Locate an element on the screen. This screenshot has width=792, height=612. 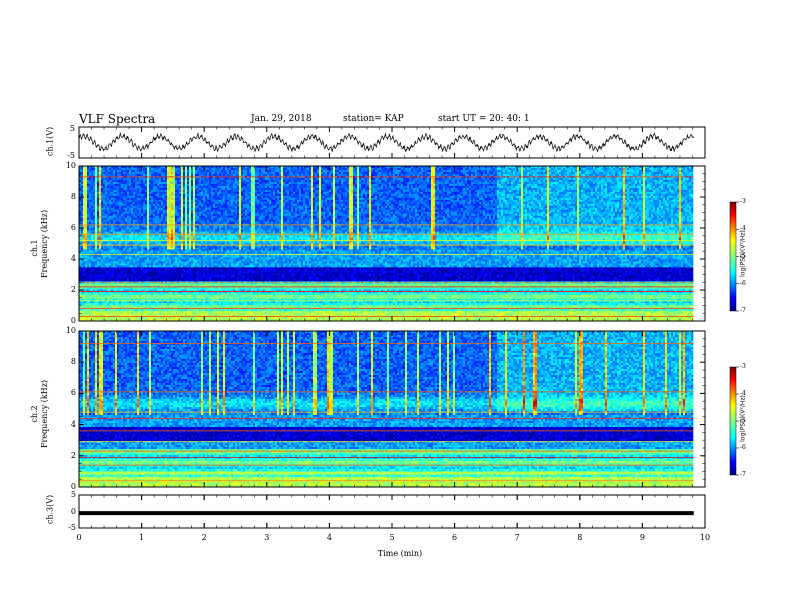
ch1-ytick-label: 5 is located at coordinates (60, 128).